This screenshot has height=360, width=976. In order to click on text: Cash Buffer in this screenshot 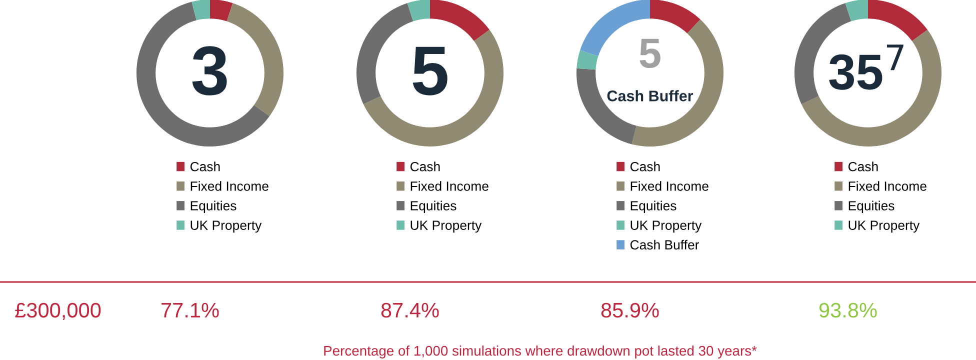, I will do `click(650, 96)`.